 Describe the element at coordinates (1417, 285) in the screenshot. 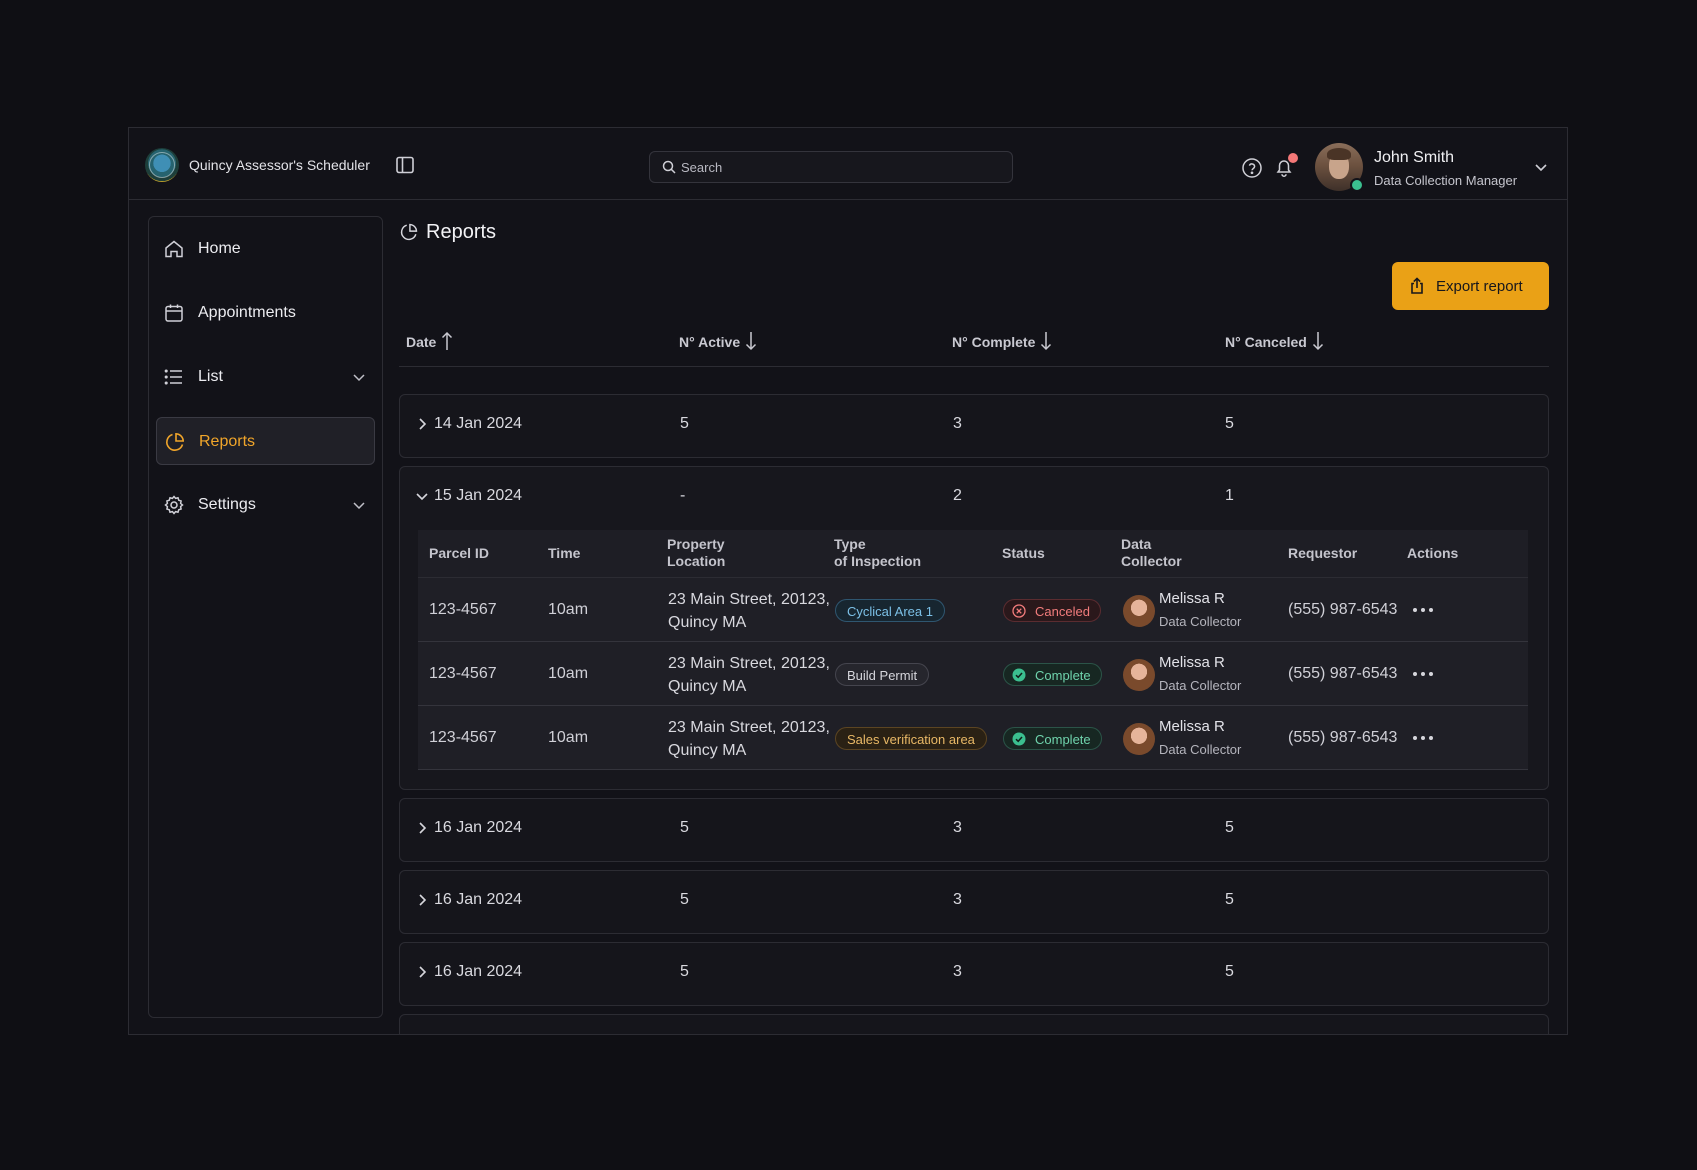

I see `upload-icon` at that location.